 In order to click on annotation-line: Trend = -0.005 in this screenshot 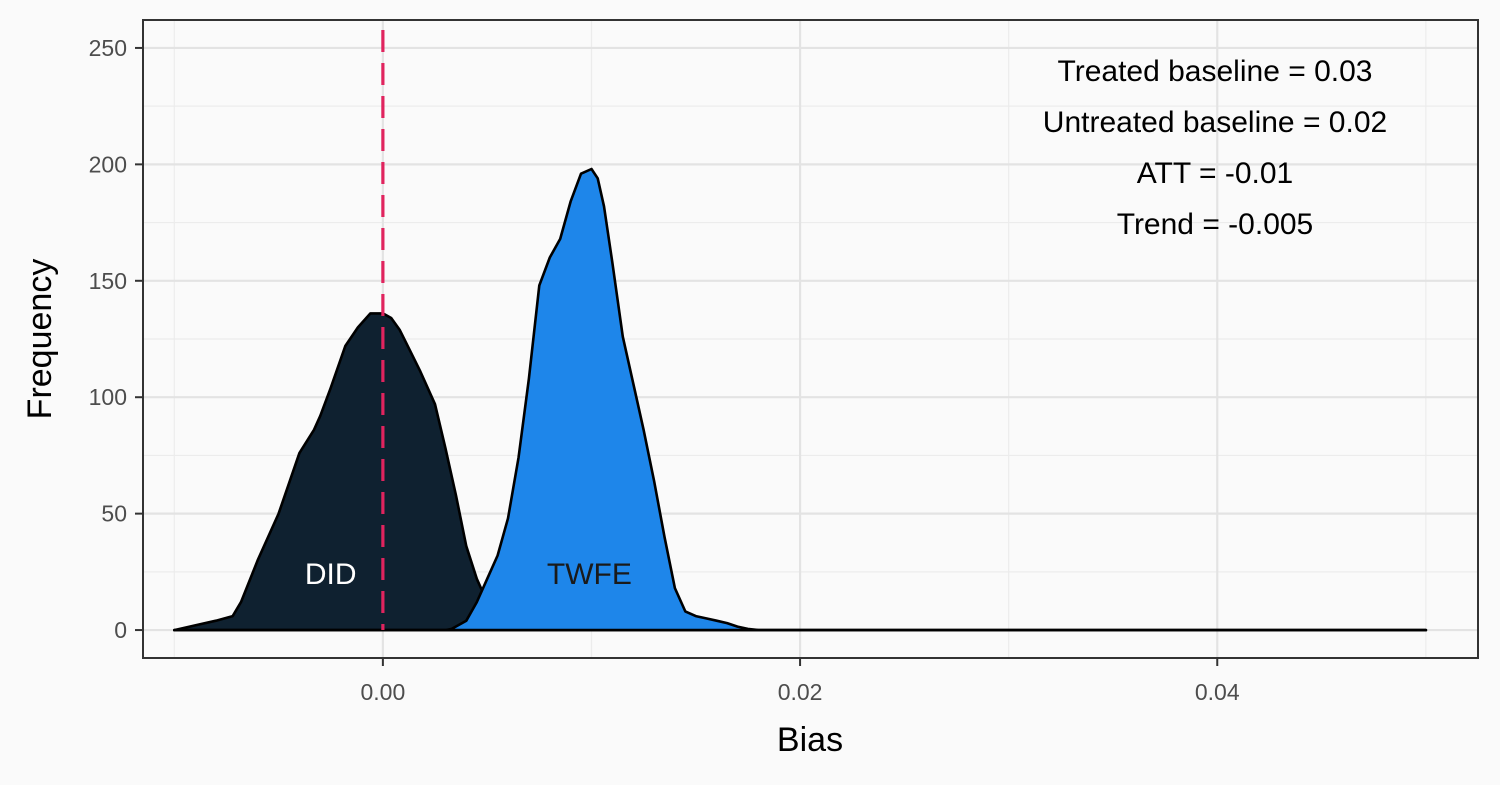, I will do `click(1215, 224)`.